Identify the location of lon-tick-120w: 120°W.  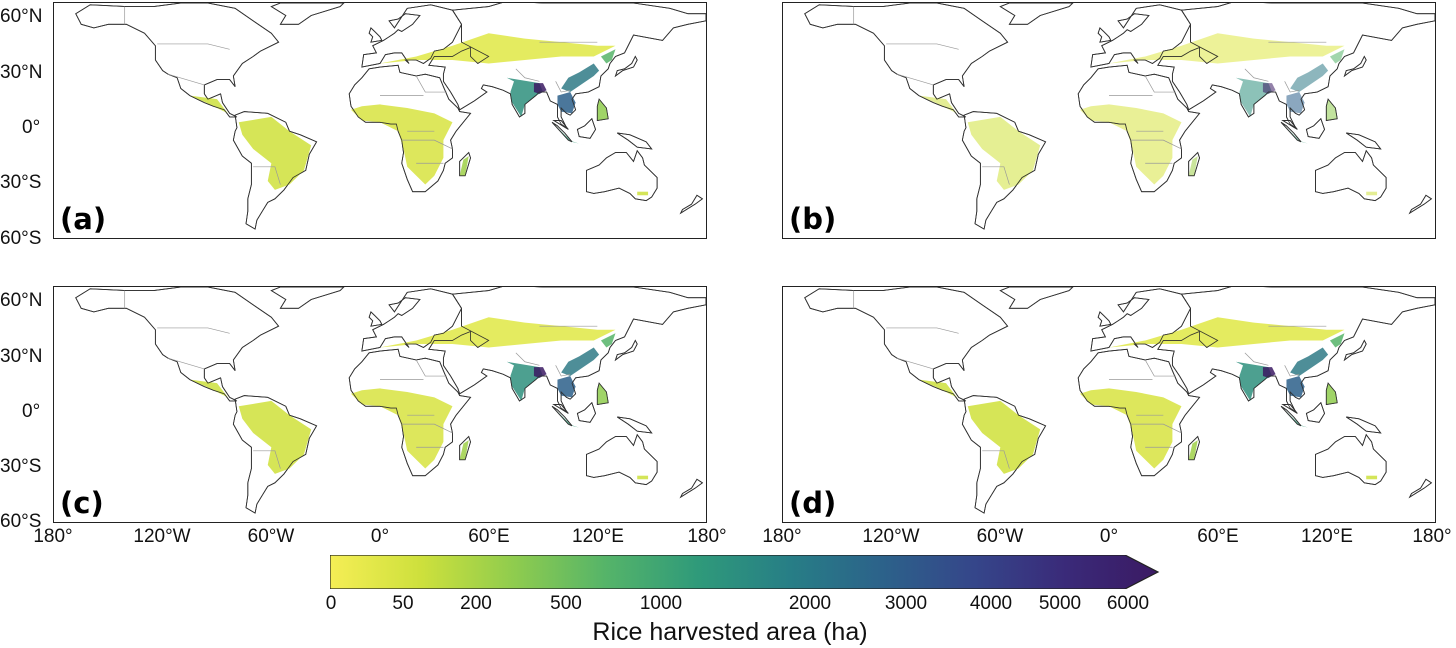
(162, 536).